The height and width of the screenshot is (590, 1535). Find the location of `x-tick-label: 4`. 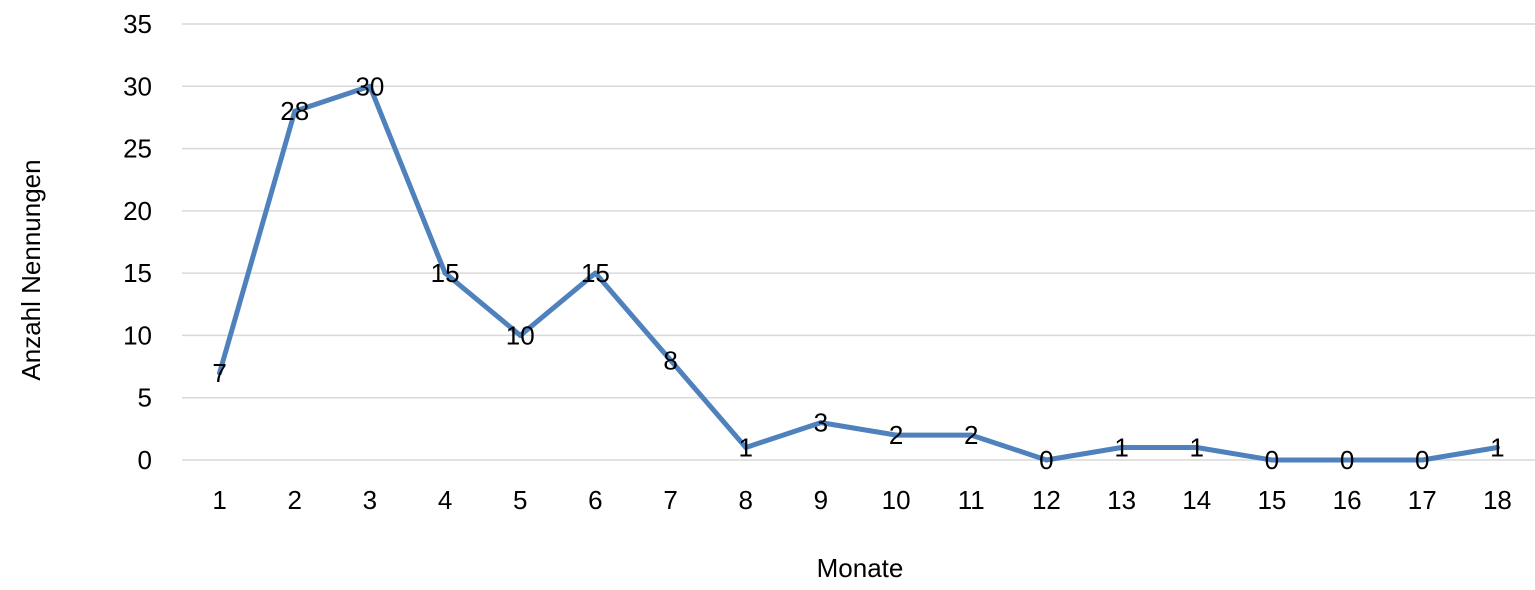

x-tick-label: 4 is located at coordinates (445, 500).